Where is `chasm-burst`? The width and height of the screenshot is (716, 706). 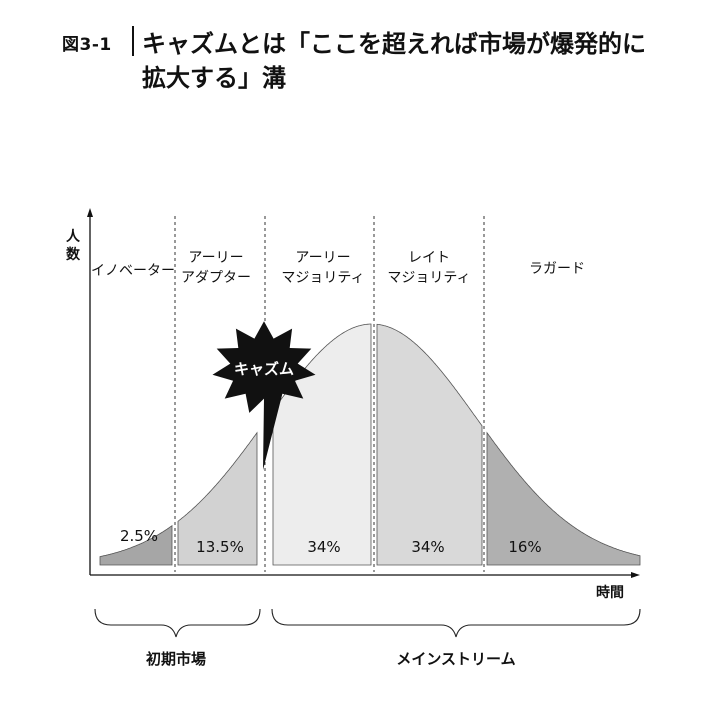 chasm-burst is located at coordinates (264, 395).